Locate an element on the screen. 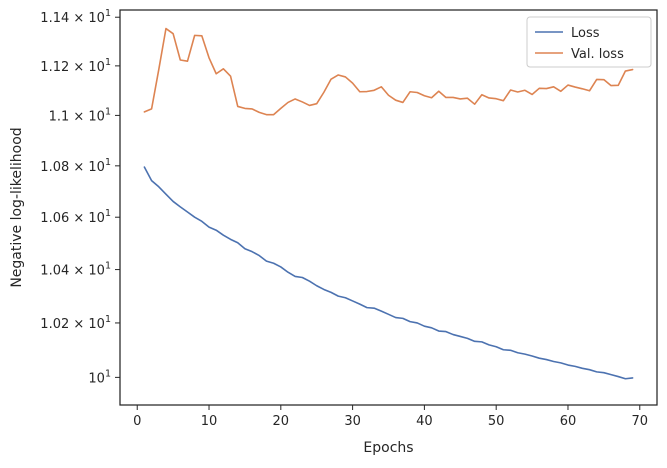  x-tick-label: 40 is located at coordinates (424, 421).